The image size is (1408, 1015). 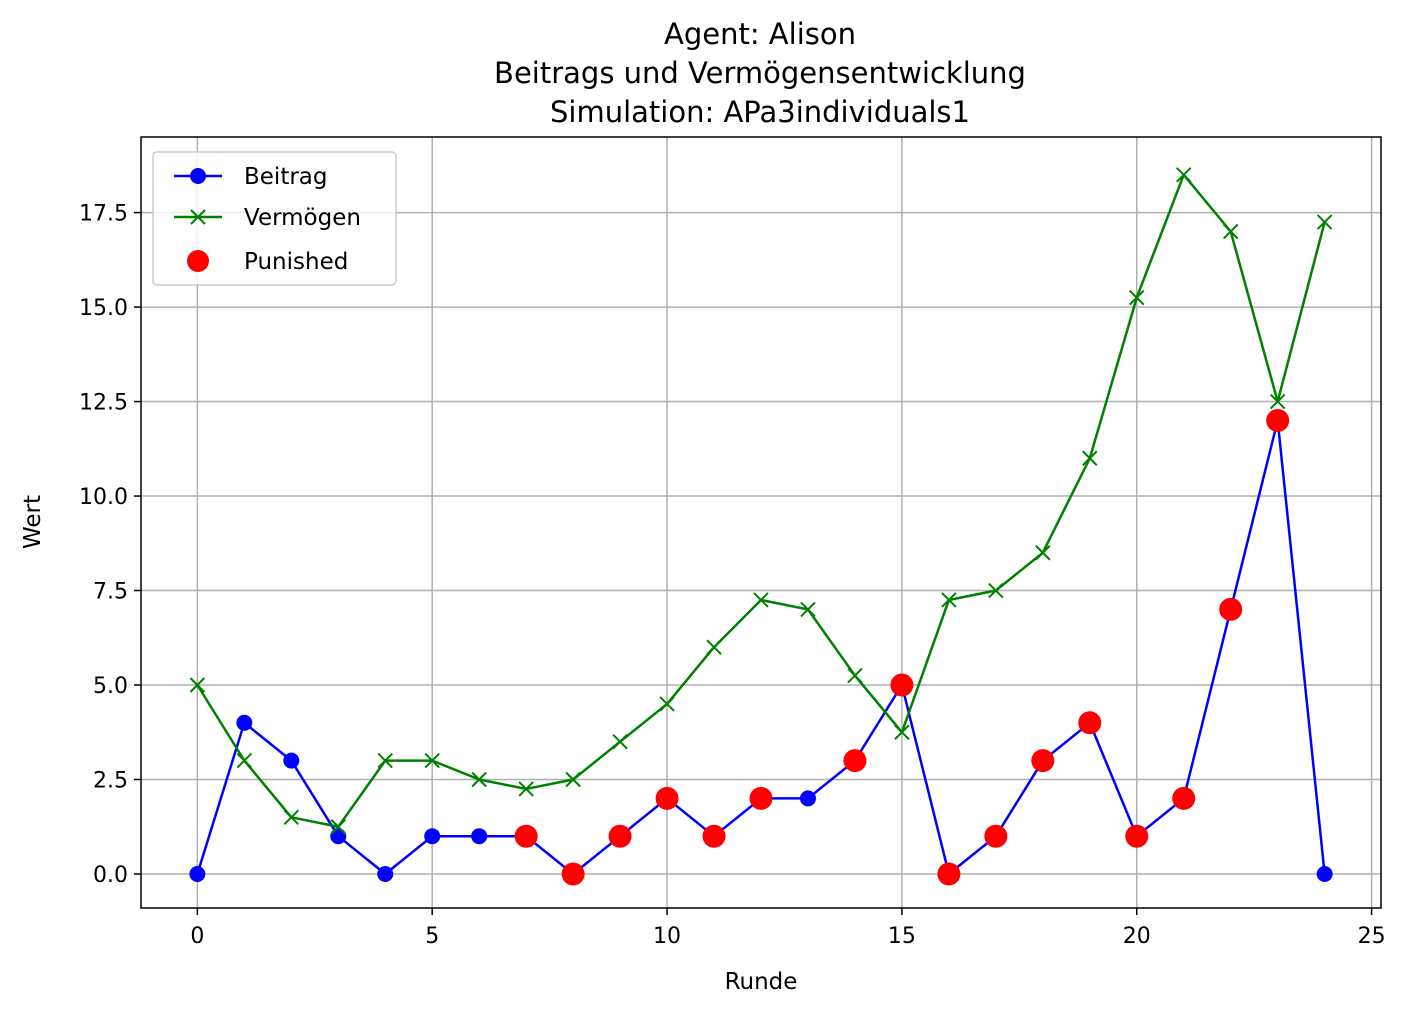 I want to click on legend-vermoegen-label: Vermögen, so click(x=302, y=218).